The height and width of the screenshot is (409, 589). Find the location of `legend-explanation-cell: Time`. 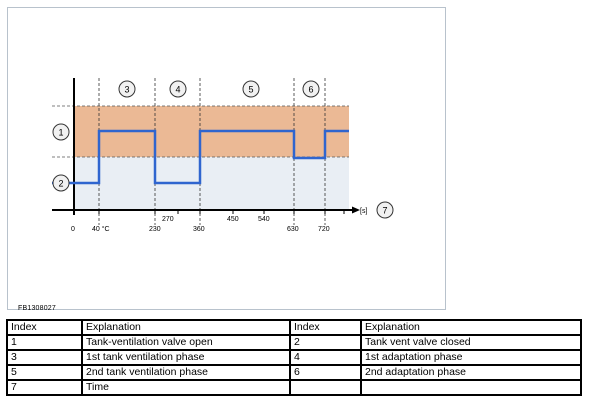

legend-explanation-cell: Time is located at coordinates (186, 387).